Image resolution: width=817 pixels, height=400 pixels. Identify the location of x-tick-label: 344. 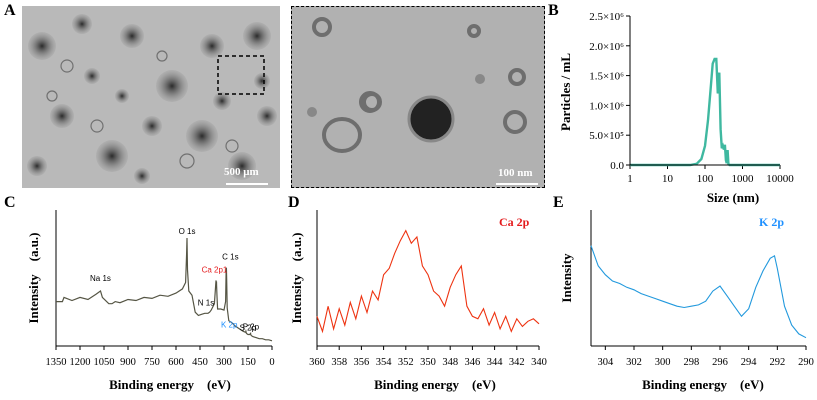
(495, 362).